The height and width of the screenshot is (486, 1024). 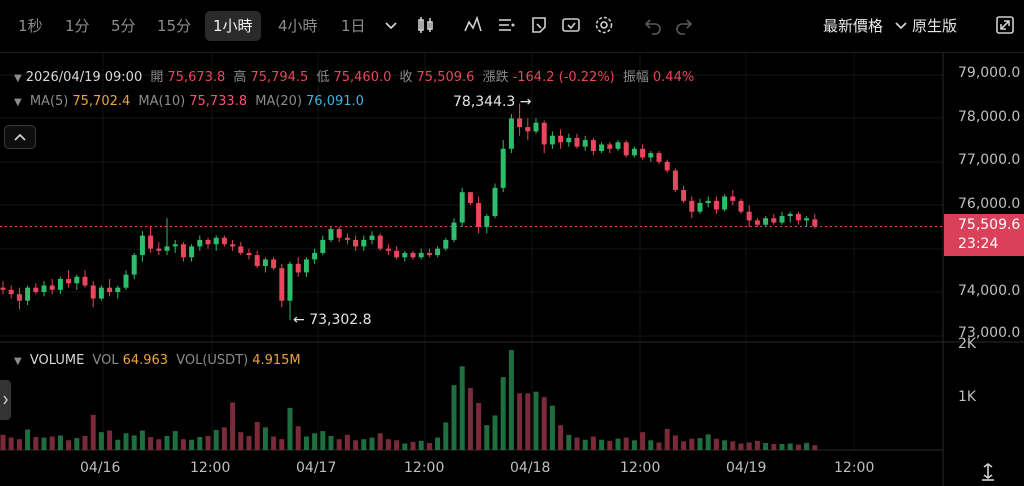 I want to click on screenshot-icon, so click(x=539, y=25).